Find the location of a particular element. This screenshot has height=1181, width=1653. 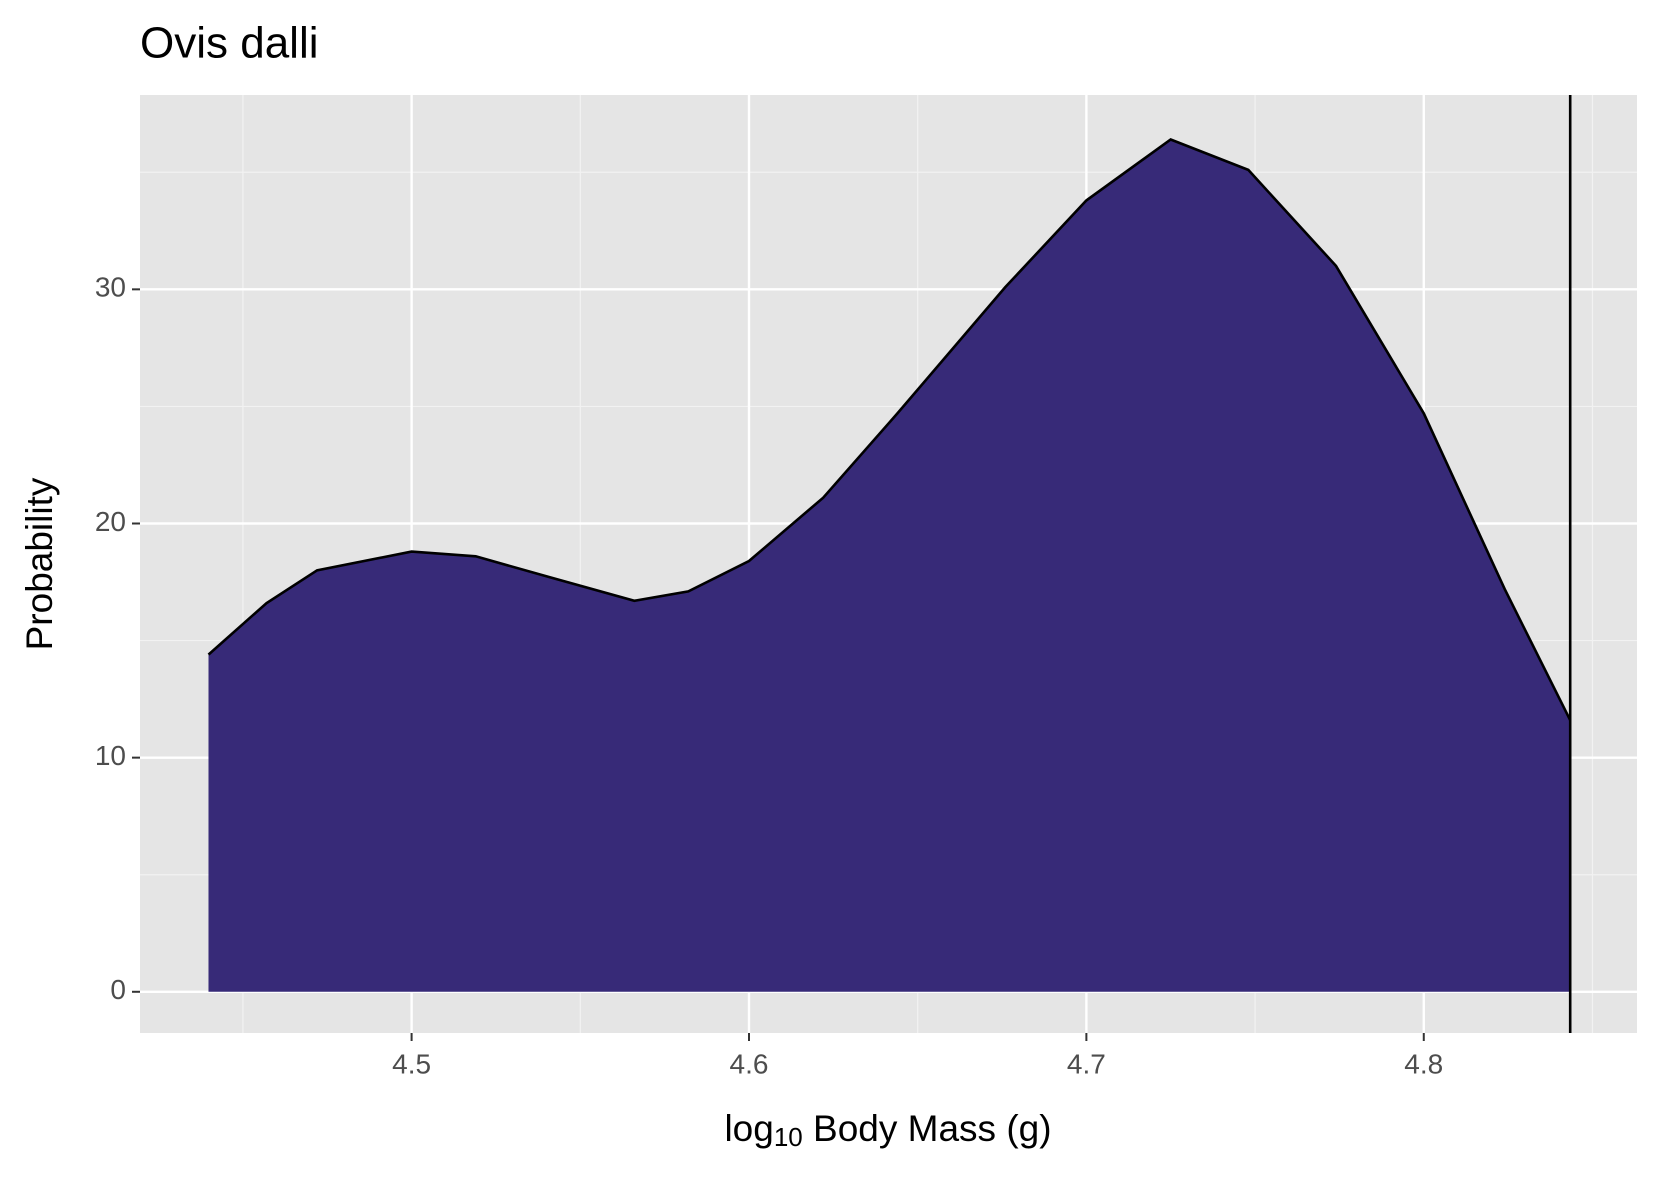

x-tick-label: 4.5 is located at coordinates (411, 1063).